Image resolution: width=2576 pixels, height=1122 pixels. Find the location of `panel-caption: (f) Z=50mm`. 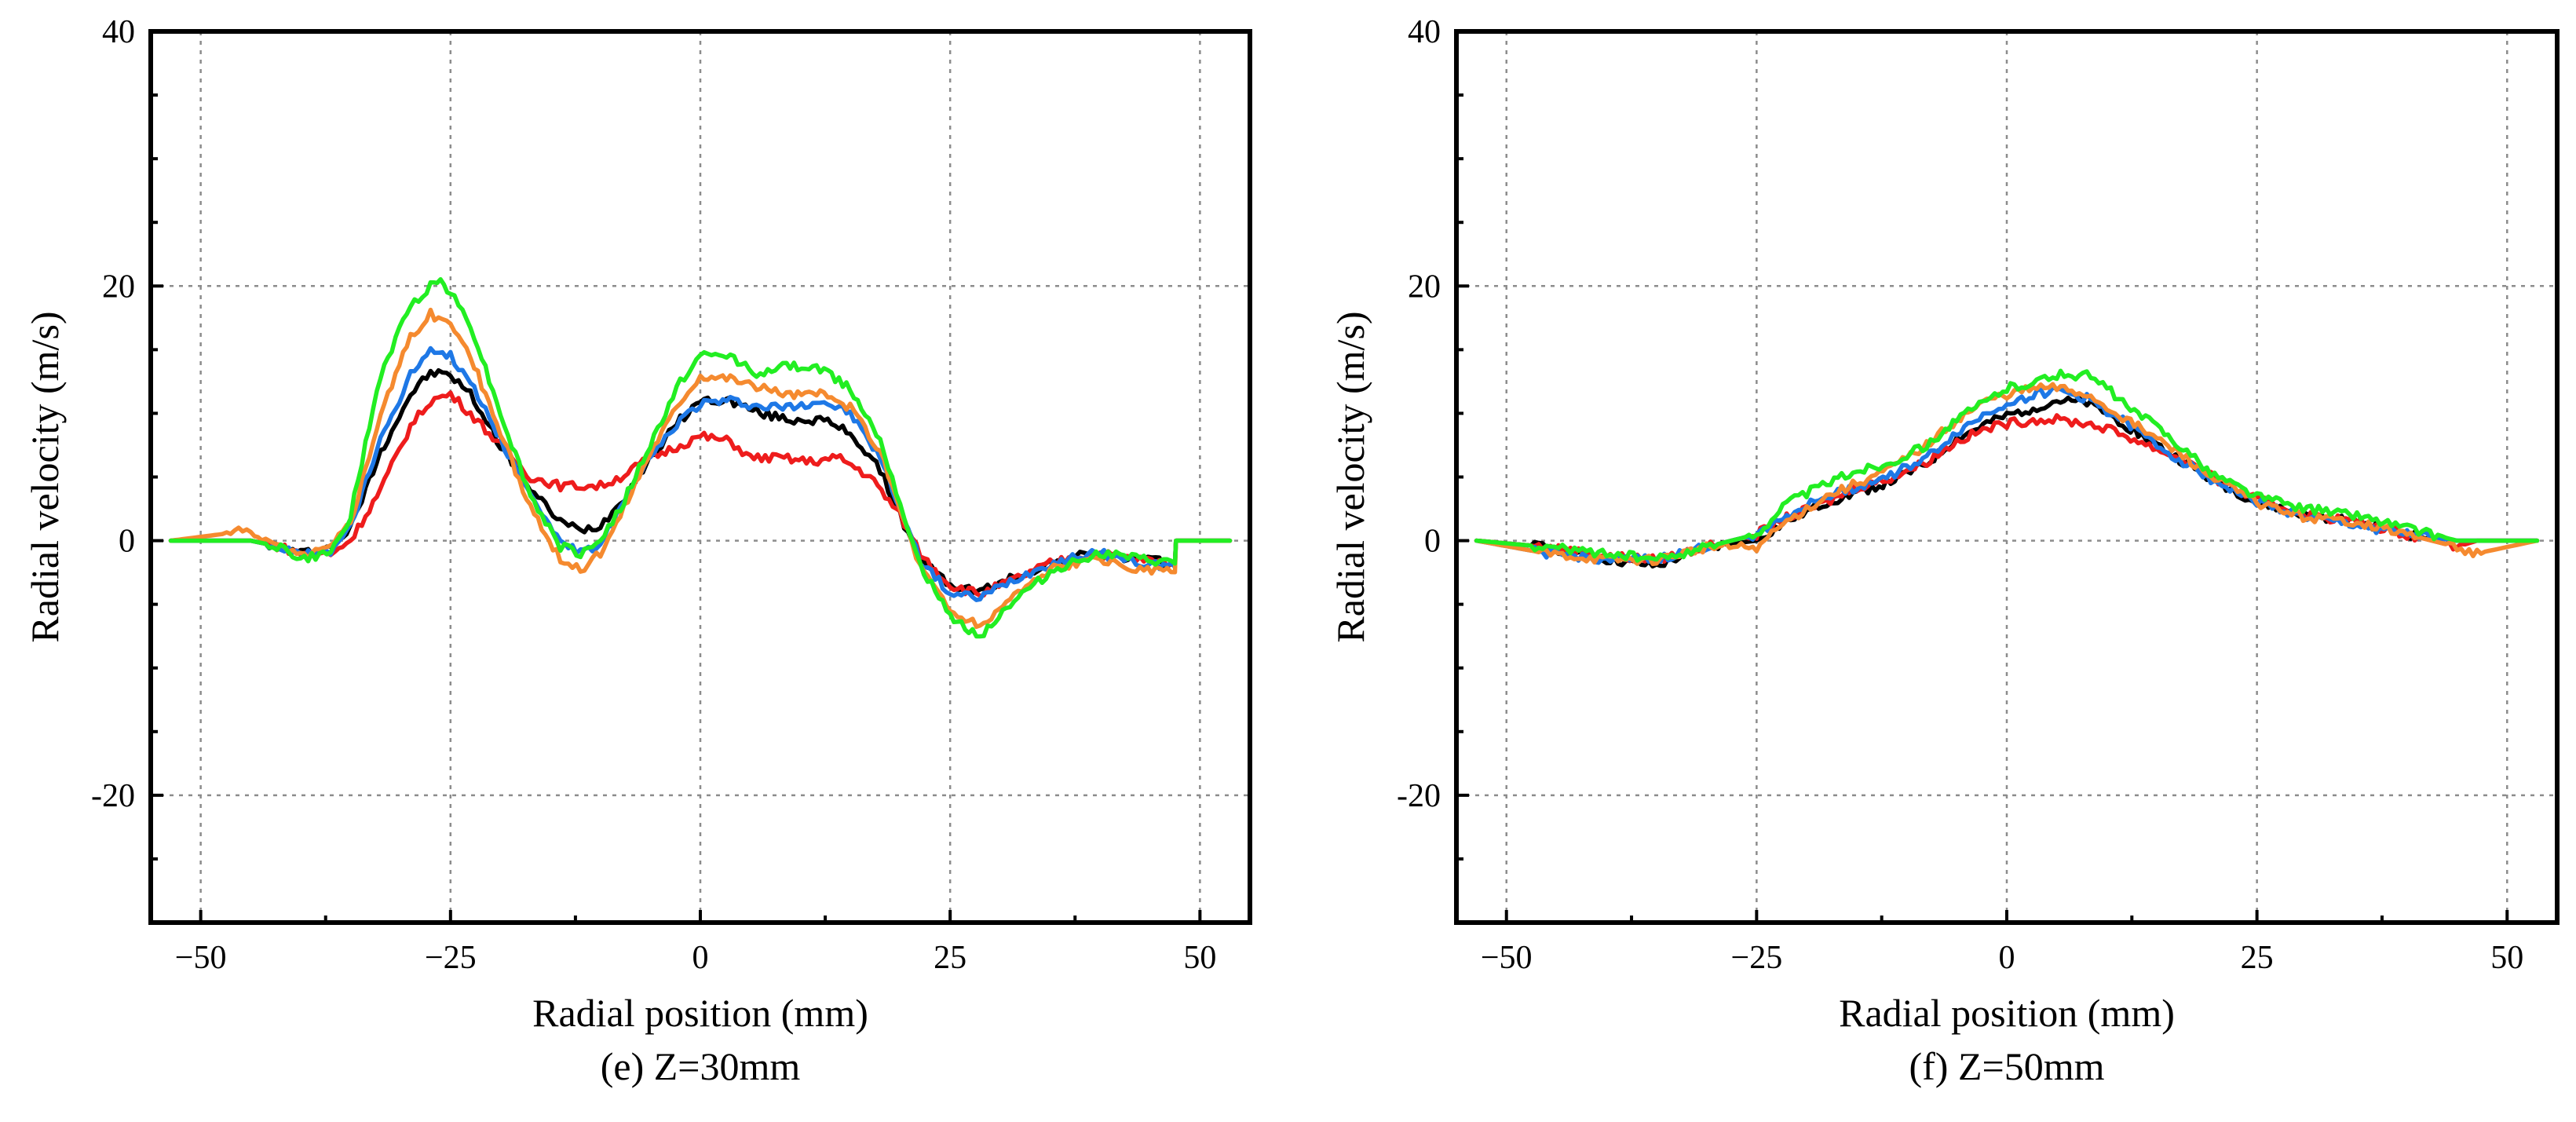

panel-caption: (f) Z=50mm is located at coordinates (2007, 1066).